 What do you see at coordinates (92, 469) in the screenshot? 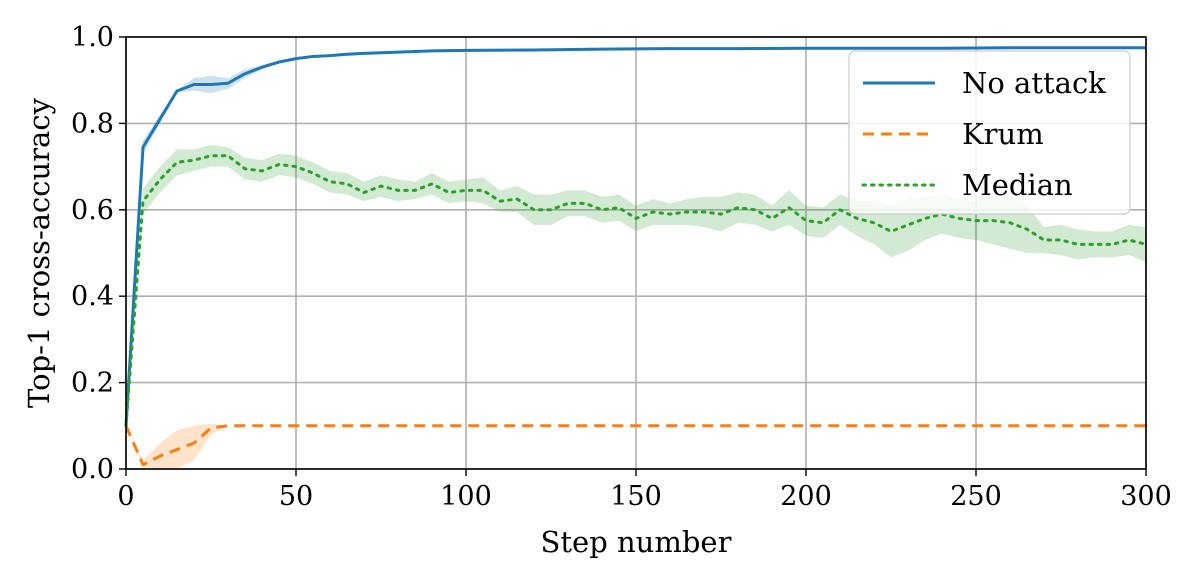
I see `y-tick-label: 0.0` at bounding box center [92, 469].